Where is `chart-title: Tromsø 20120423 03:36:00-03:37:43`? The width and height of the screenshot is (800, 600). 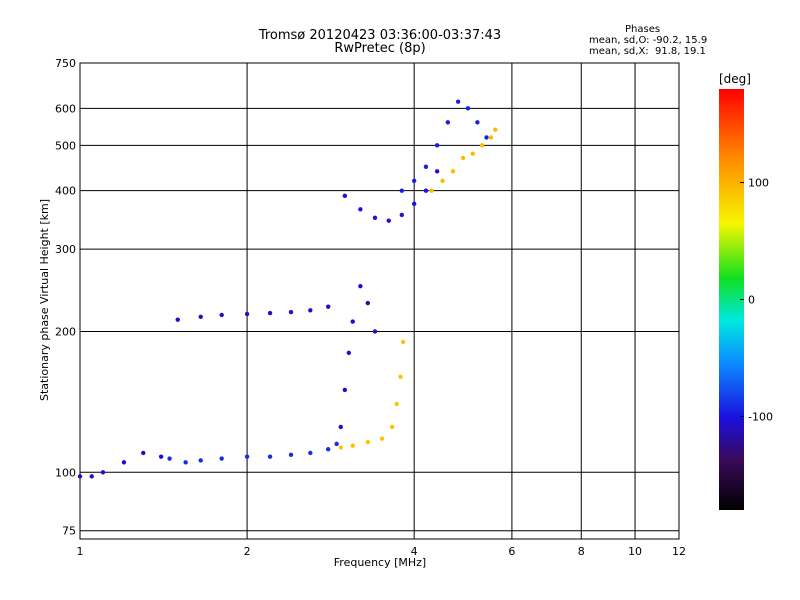 chart-title: Tromsø 20120423 03:36:00-03:37:43 is located at coordinates (380, 35).